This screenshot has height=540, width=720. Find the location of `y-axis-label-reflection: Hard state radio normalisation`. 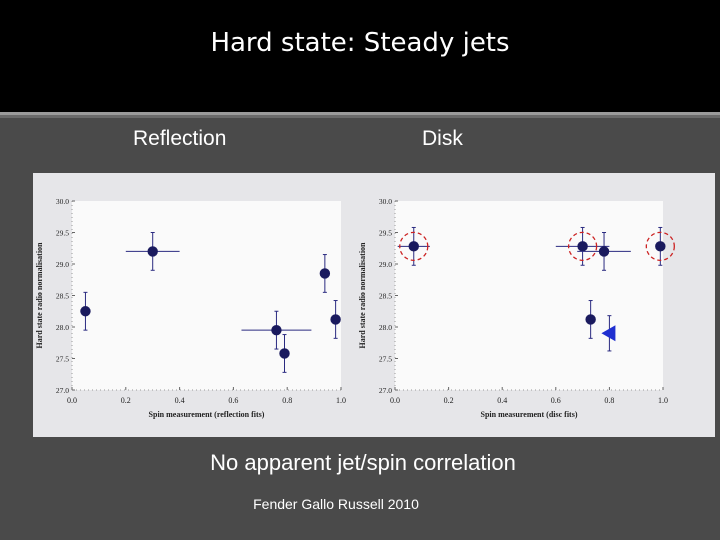

y-axis-label-reflection: Hard state radio normalisation is located at coordinates (39, 295).